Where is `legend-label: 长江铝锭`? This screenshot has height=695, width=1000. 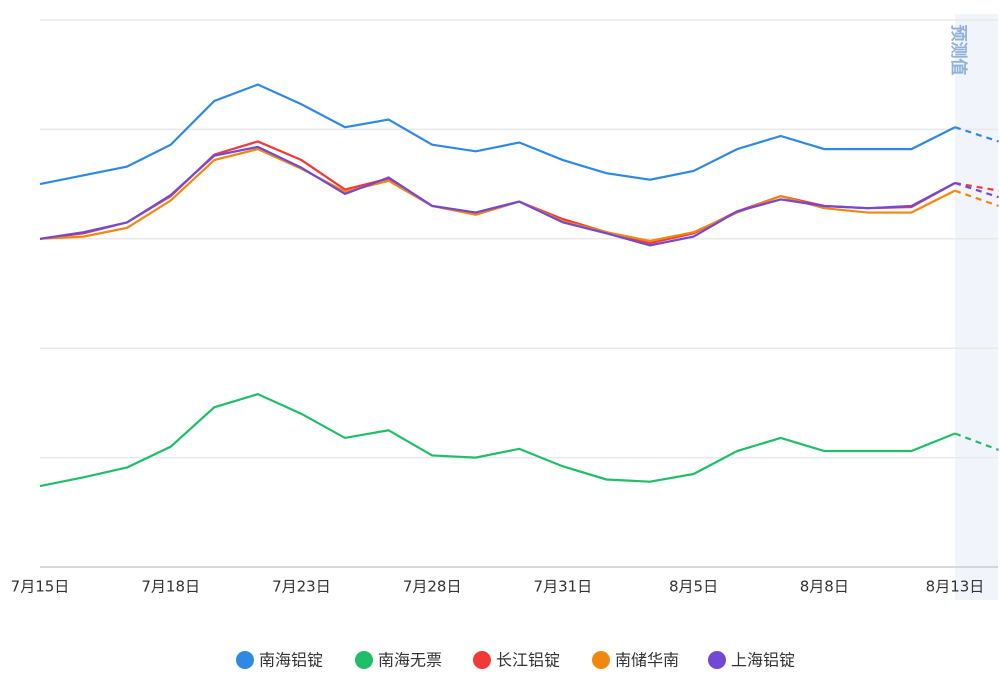 legend-label: 长江铝锭 is located at coordinates (528, 660).